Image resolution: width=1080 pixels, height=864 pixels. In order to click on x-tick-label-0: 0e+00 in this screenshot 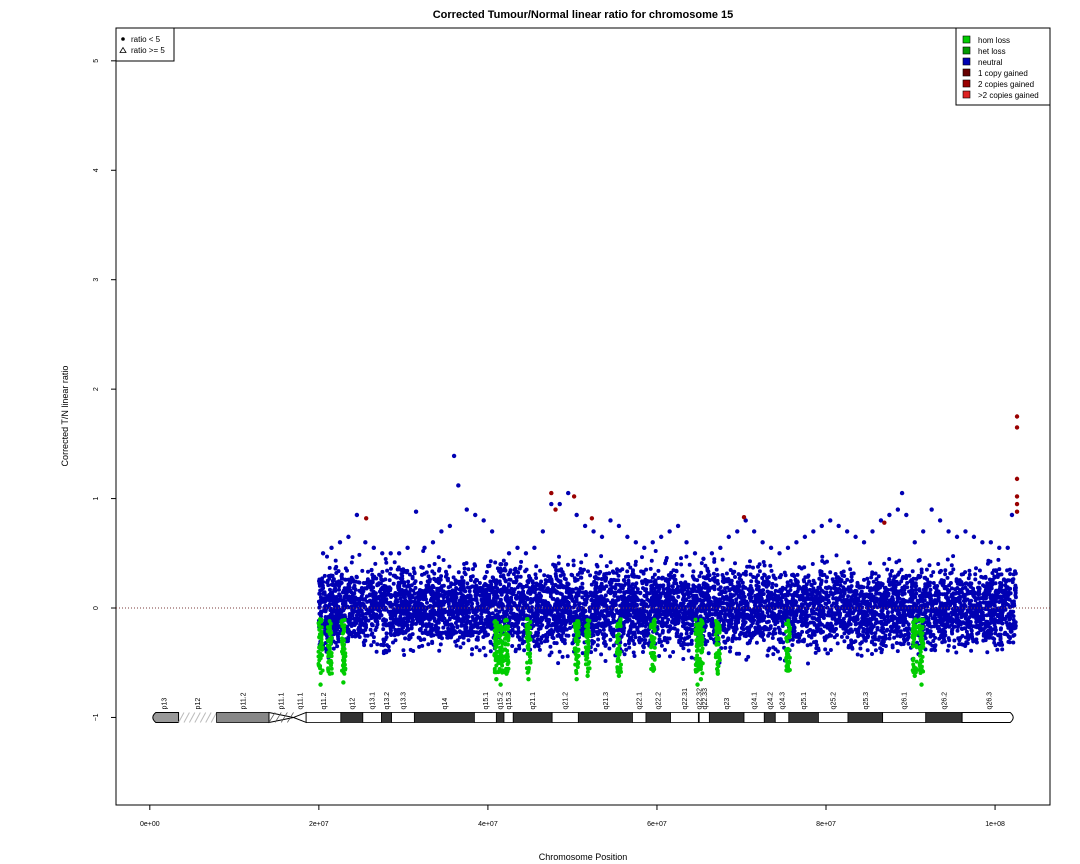, I will do `click(150, 824)`.